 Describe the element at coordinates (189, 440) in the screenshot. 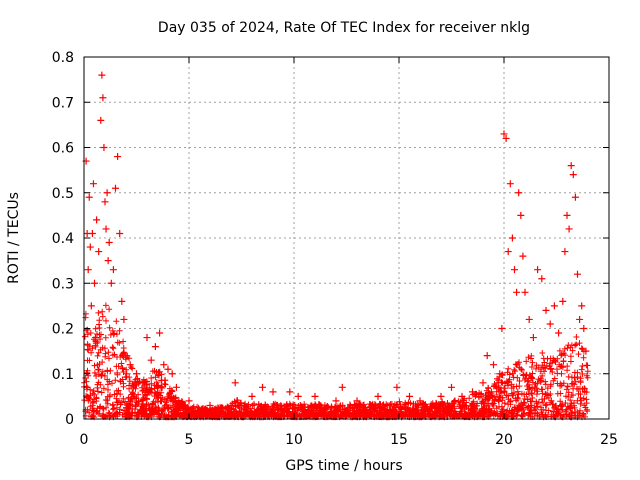

I see `x-tick-label: 5` at that location.